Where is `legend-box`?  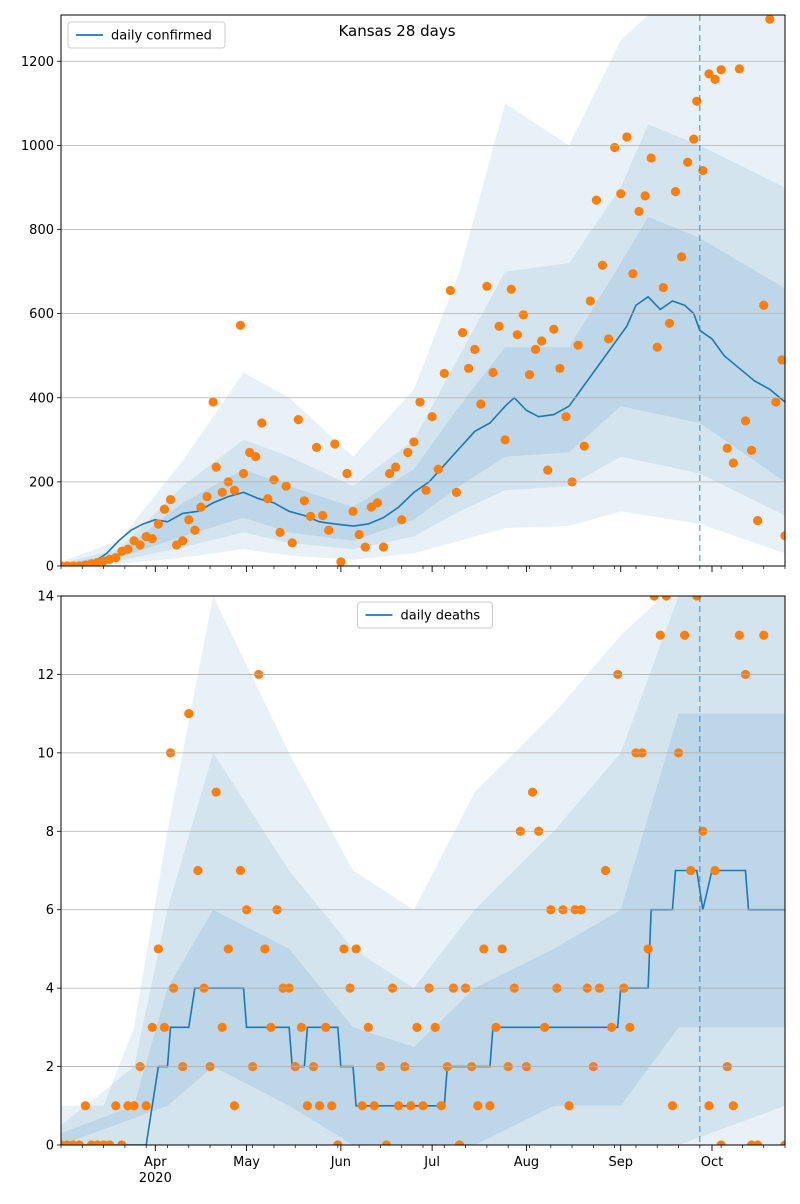
legend-box is located at coordinates (146, 35).